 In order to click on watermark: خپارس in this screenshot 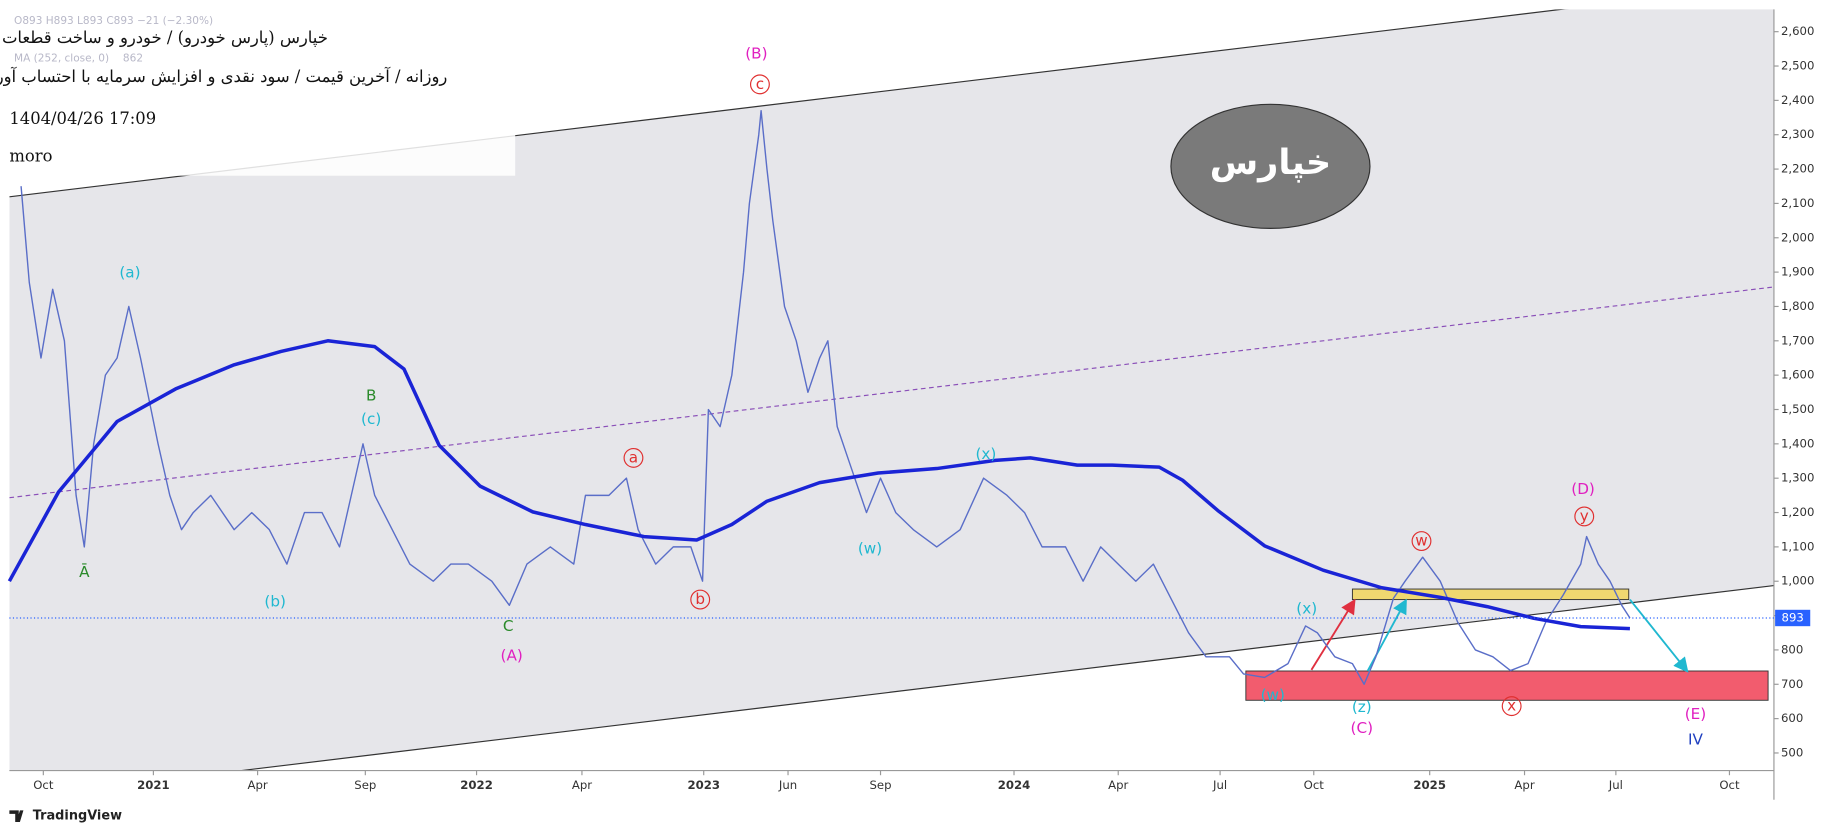, I will do `click(1270, 162)`.